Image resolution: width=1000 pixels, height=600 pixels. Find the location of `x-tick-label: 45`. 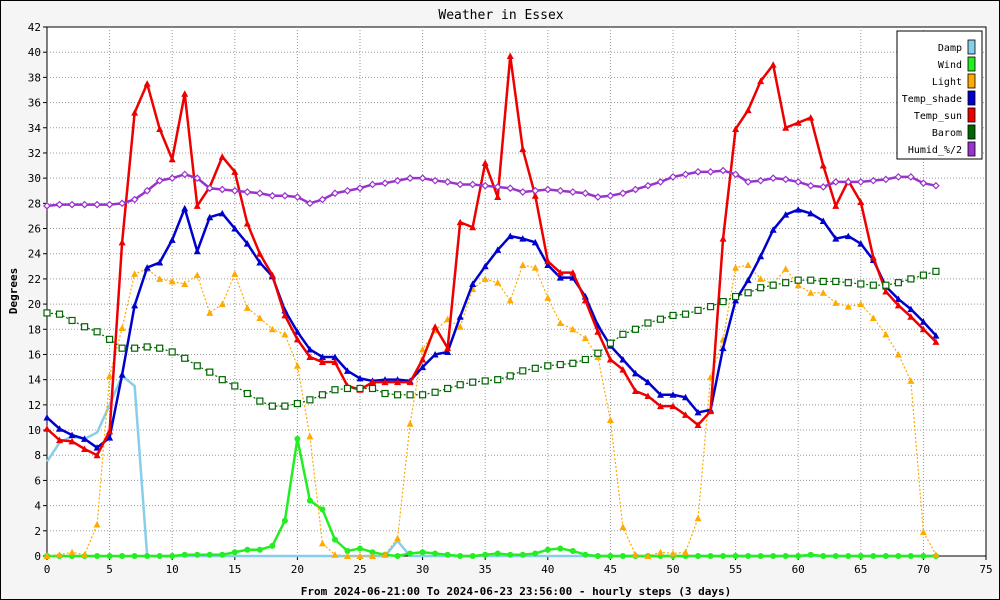

x-tick-label: 45 is located at coordinates (610, 569).